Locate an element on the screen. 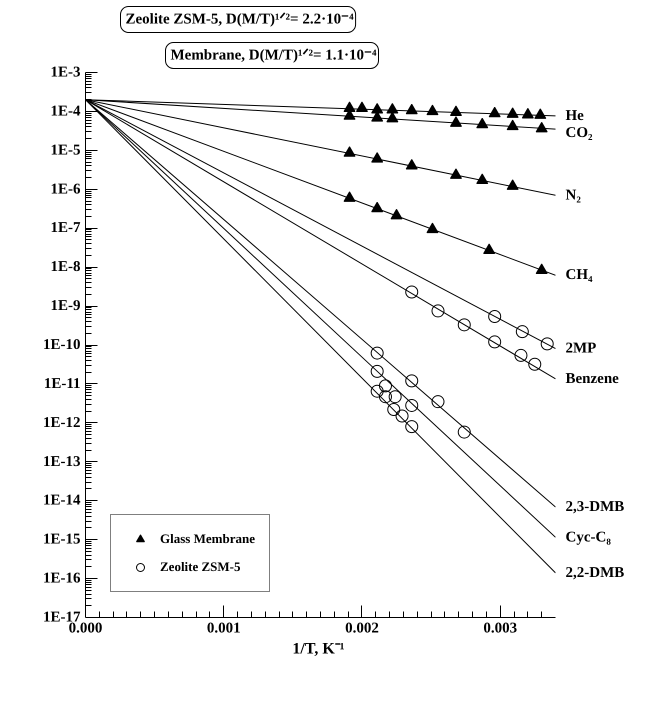 The height and width of the screenshot is (703, 653). x-tick-label: 0.003 is located at coordinates (500, 628).